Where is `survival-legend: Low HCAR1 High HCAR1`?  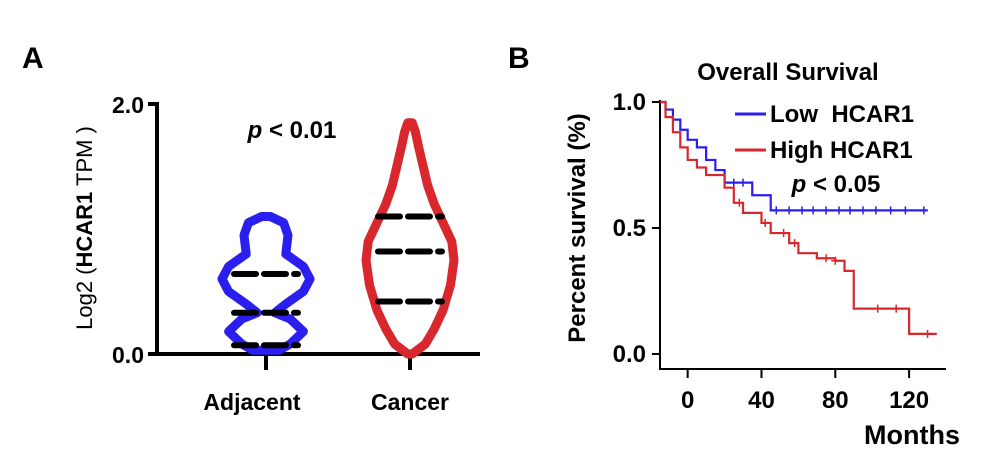 survival-legend: Low HCAR1 High HCAR1 is located at coordinates (824, 132).